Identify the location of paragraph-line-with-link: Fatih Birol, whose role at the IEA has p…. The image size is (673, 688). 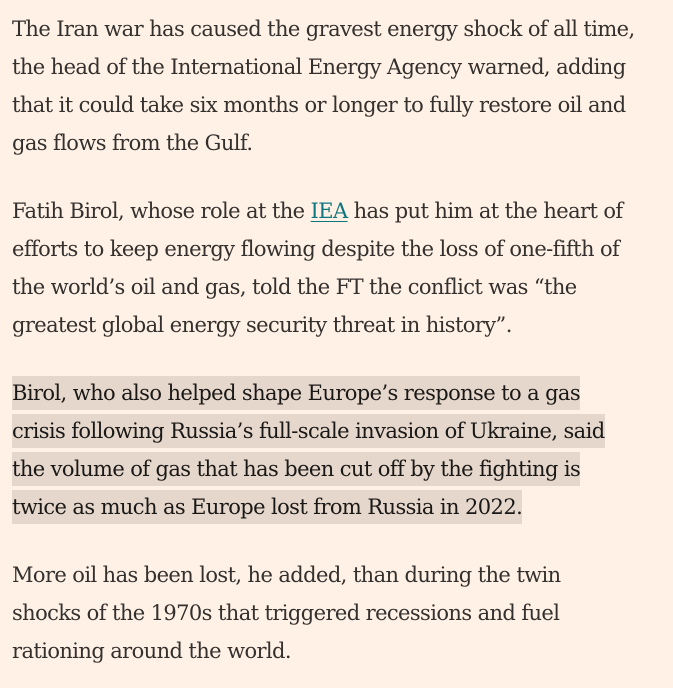
(336, 211).